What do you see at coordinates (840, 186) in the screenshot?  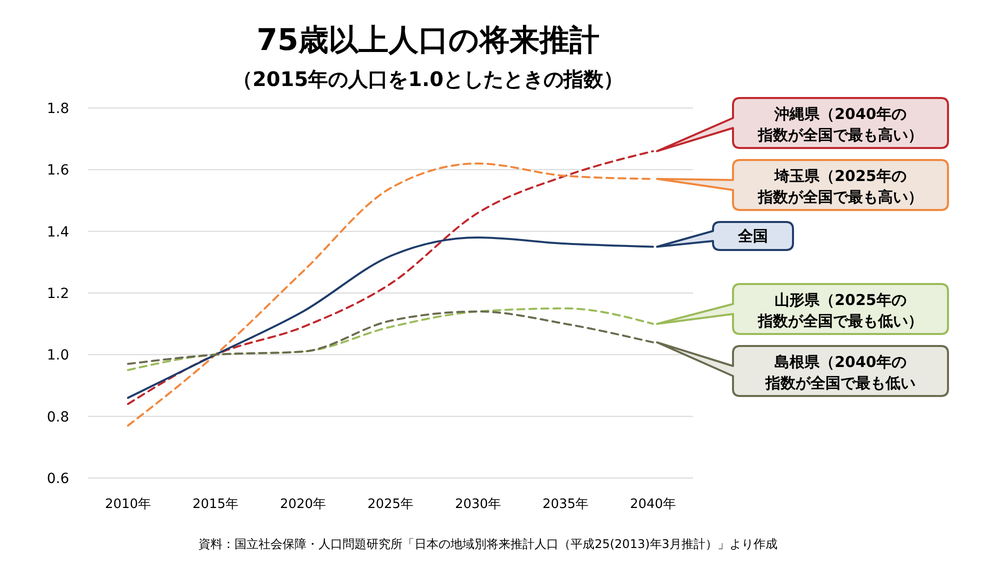 I see `text: 埼玉県（2025年の指数が全国で最も高い）` at bounding box center [840, 186].